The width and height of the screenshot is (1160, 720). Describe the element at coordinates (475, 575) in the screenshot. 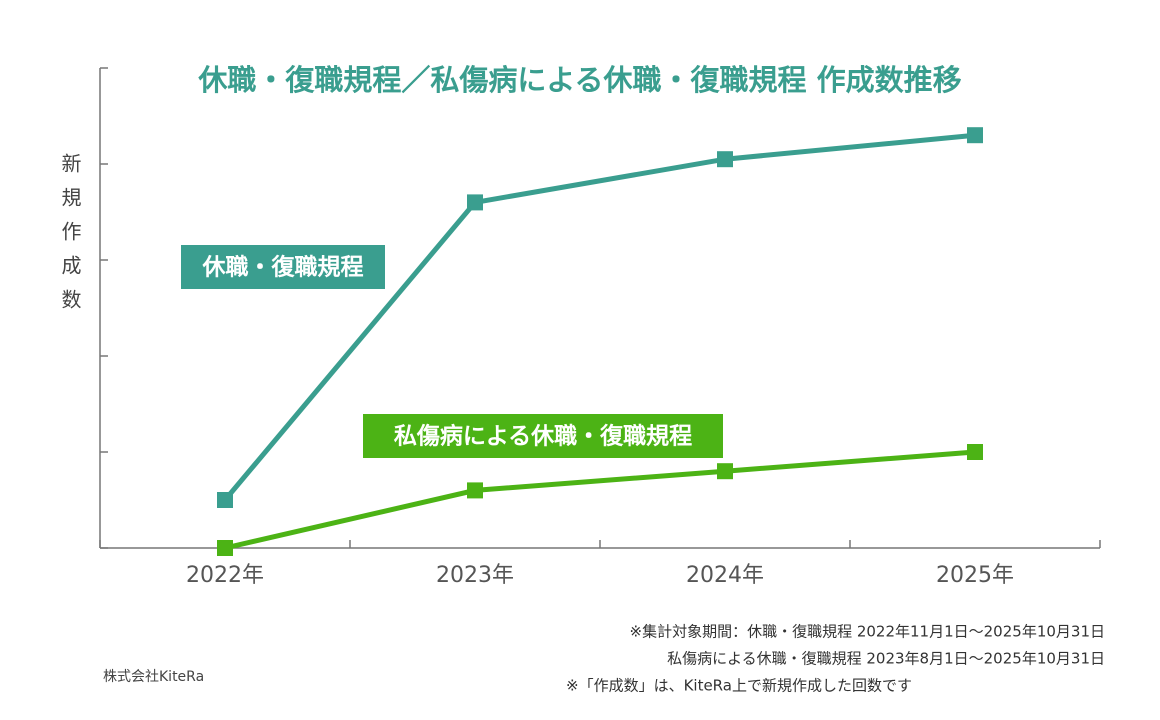

I see `x-tick-label: 2023年` at that location.